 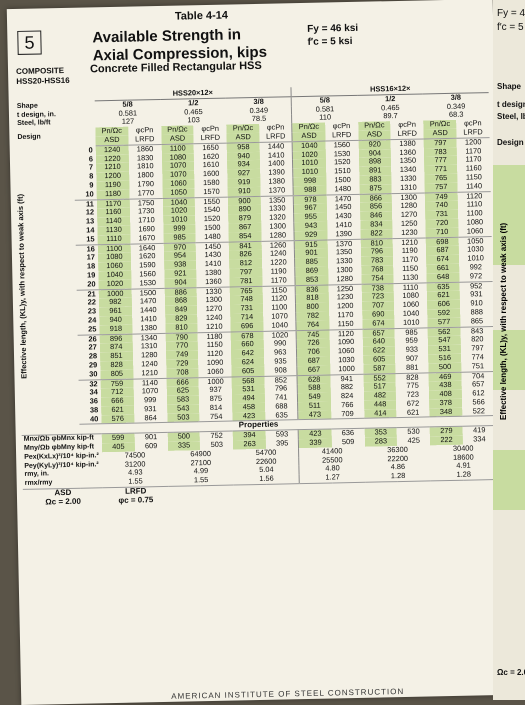 What do you see at coordinates (89, 204) in the screenshot?
I see `kl-value: 11` at bounding box center [89, 204].